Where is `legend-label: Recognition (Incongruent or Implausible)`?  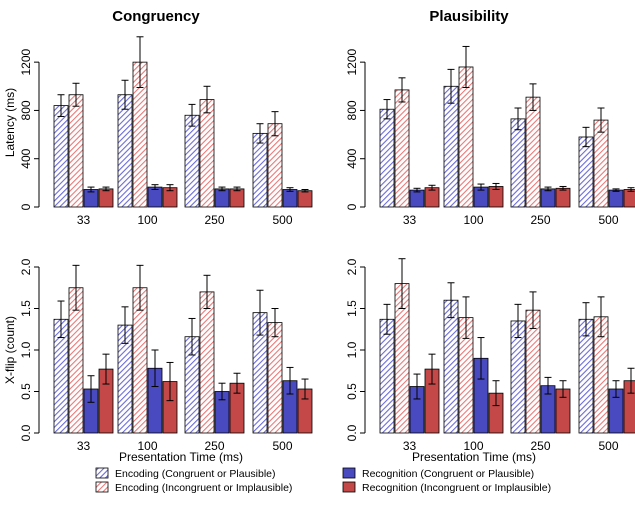 legend-label: Recognition (Incongruent or Implausible) is located at coordinates (456, 488).